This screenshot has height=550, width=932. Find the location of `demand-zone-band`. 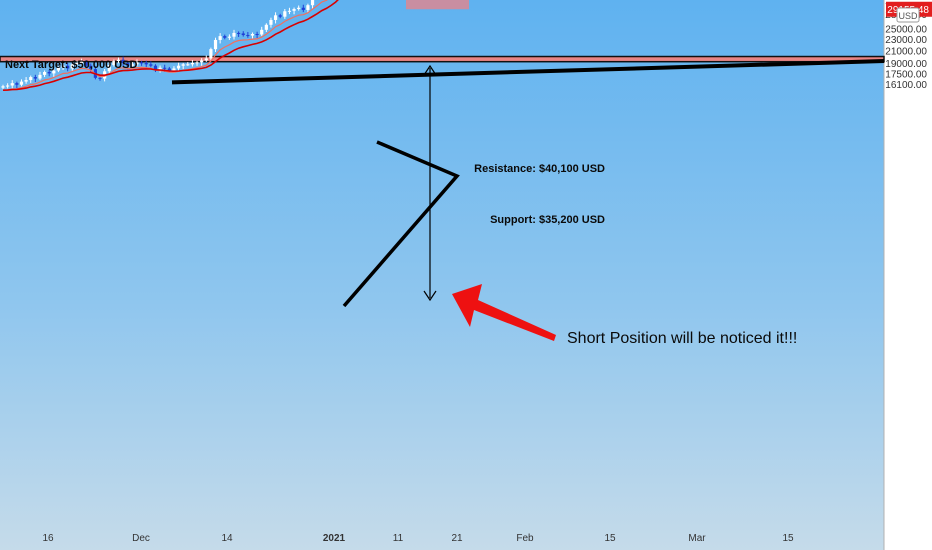

demand-zone-band is located at coordinates (442, 59).